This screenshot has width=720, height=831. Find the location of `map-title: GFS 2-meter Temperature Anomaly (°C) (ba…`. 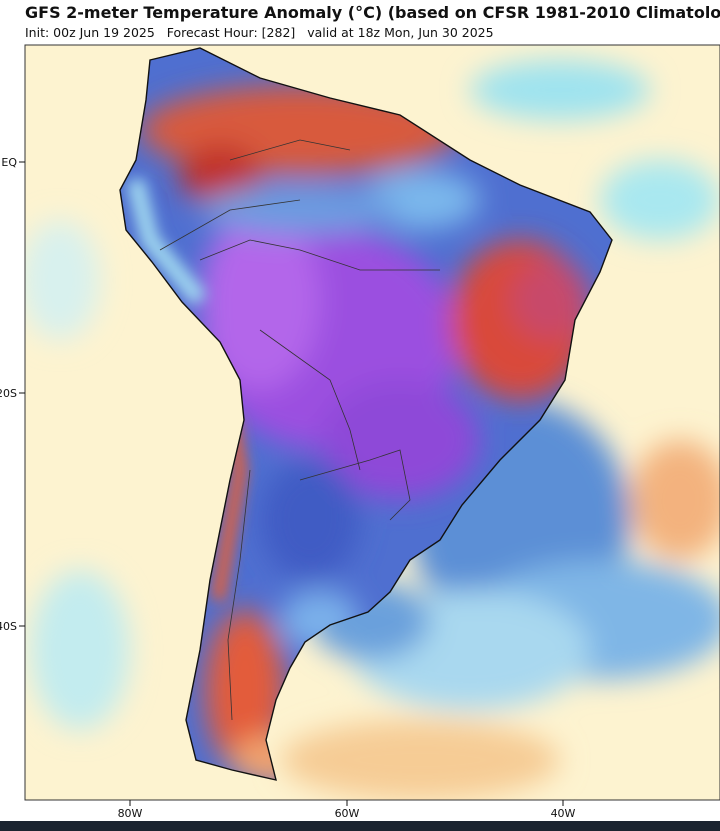

map-title: GFS 2-meter Temperature Anomaly (°C) (ba… is located at coordinates (372, 12).